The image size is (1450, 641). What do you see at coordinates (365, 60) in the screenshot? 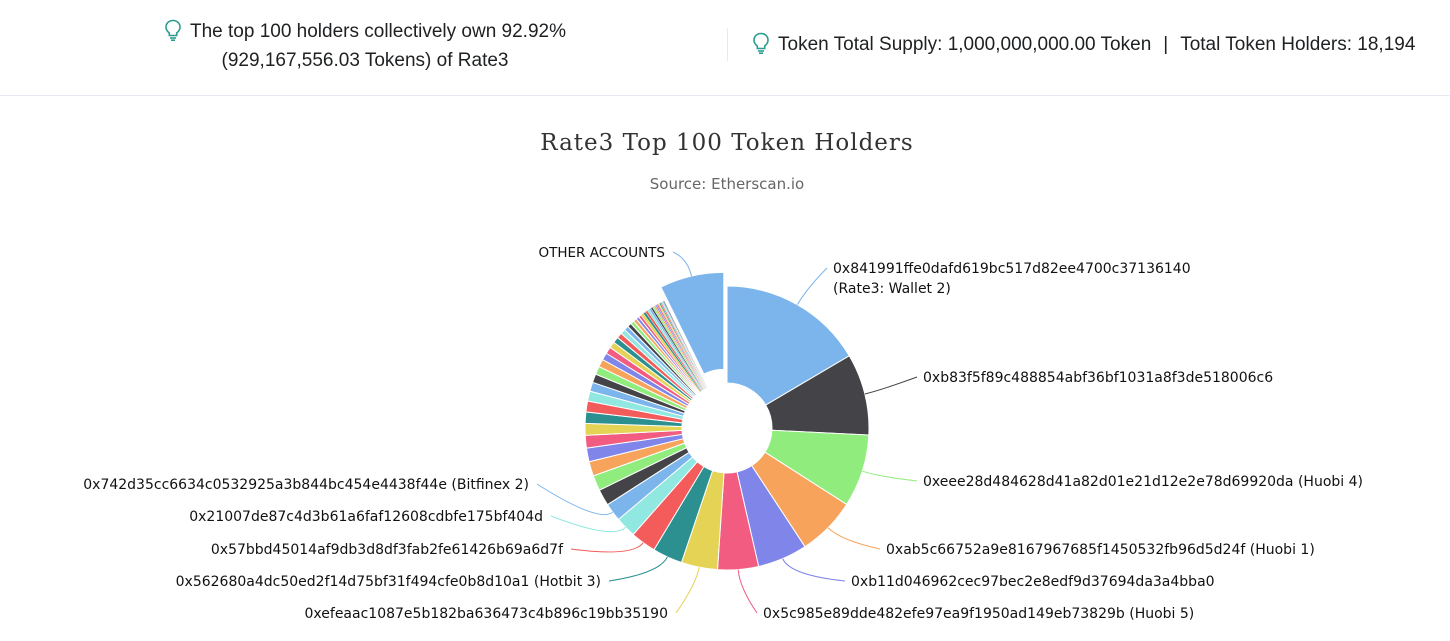
I see `top-holders-line2: (929,167,556.03 Tokens) of Rate3` at bounding box center [365, 60].